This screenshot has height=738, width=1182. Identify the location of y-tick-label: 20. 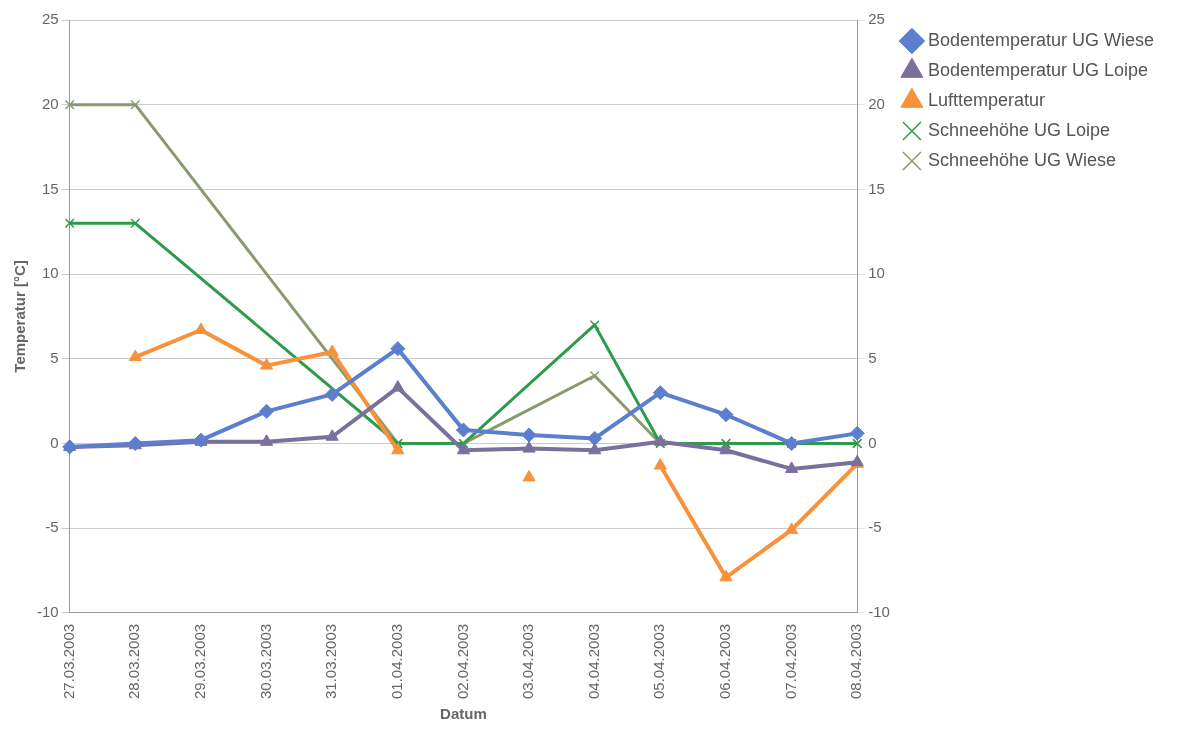
(50, 103).